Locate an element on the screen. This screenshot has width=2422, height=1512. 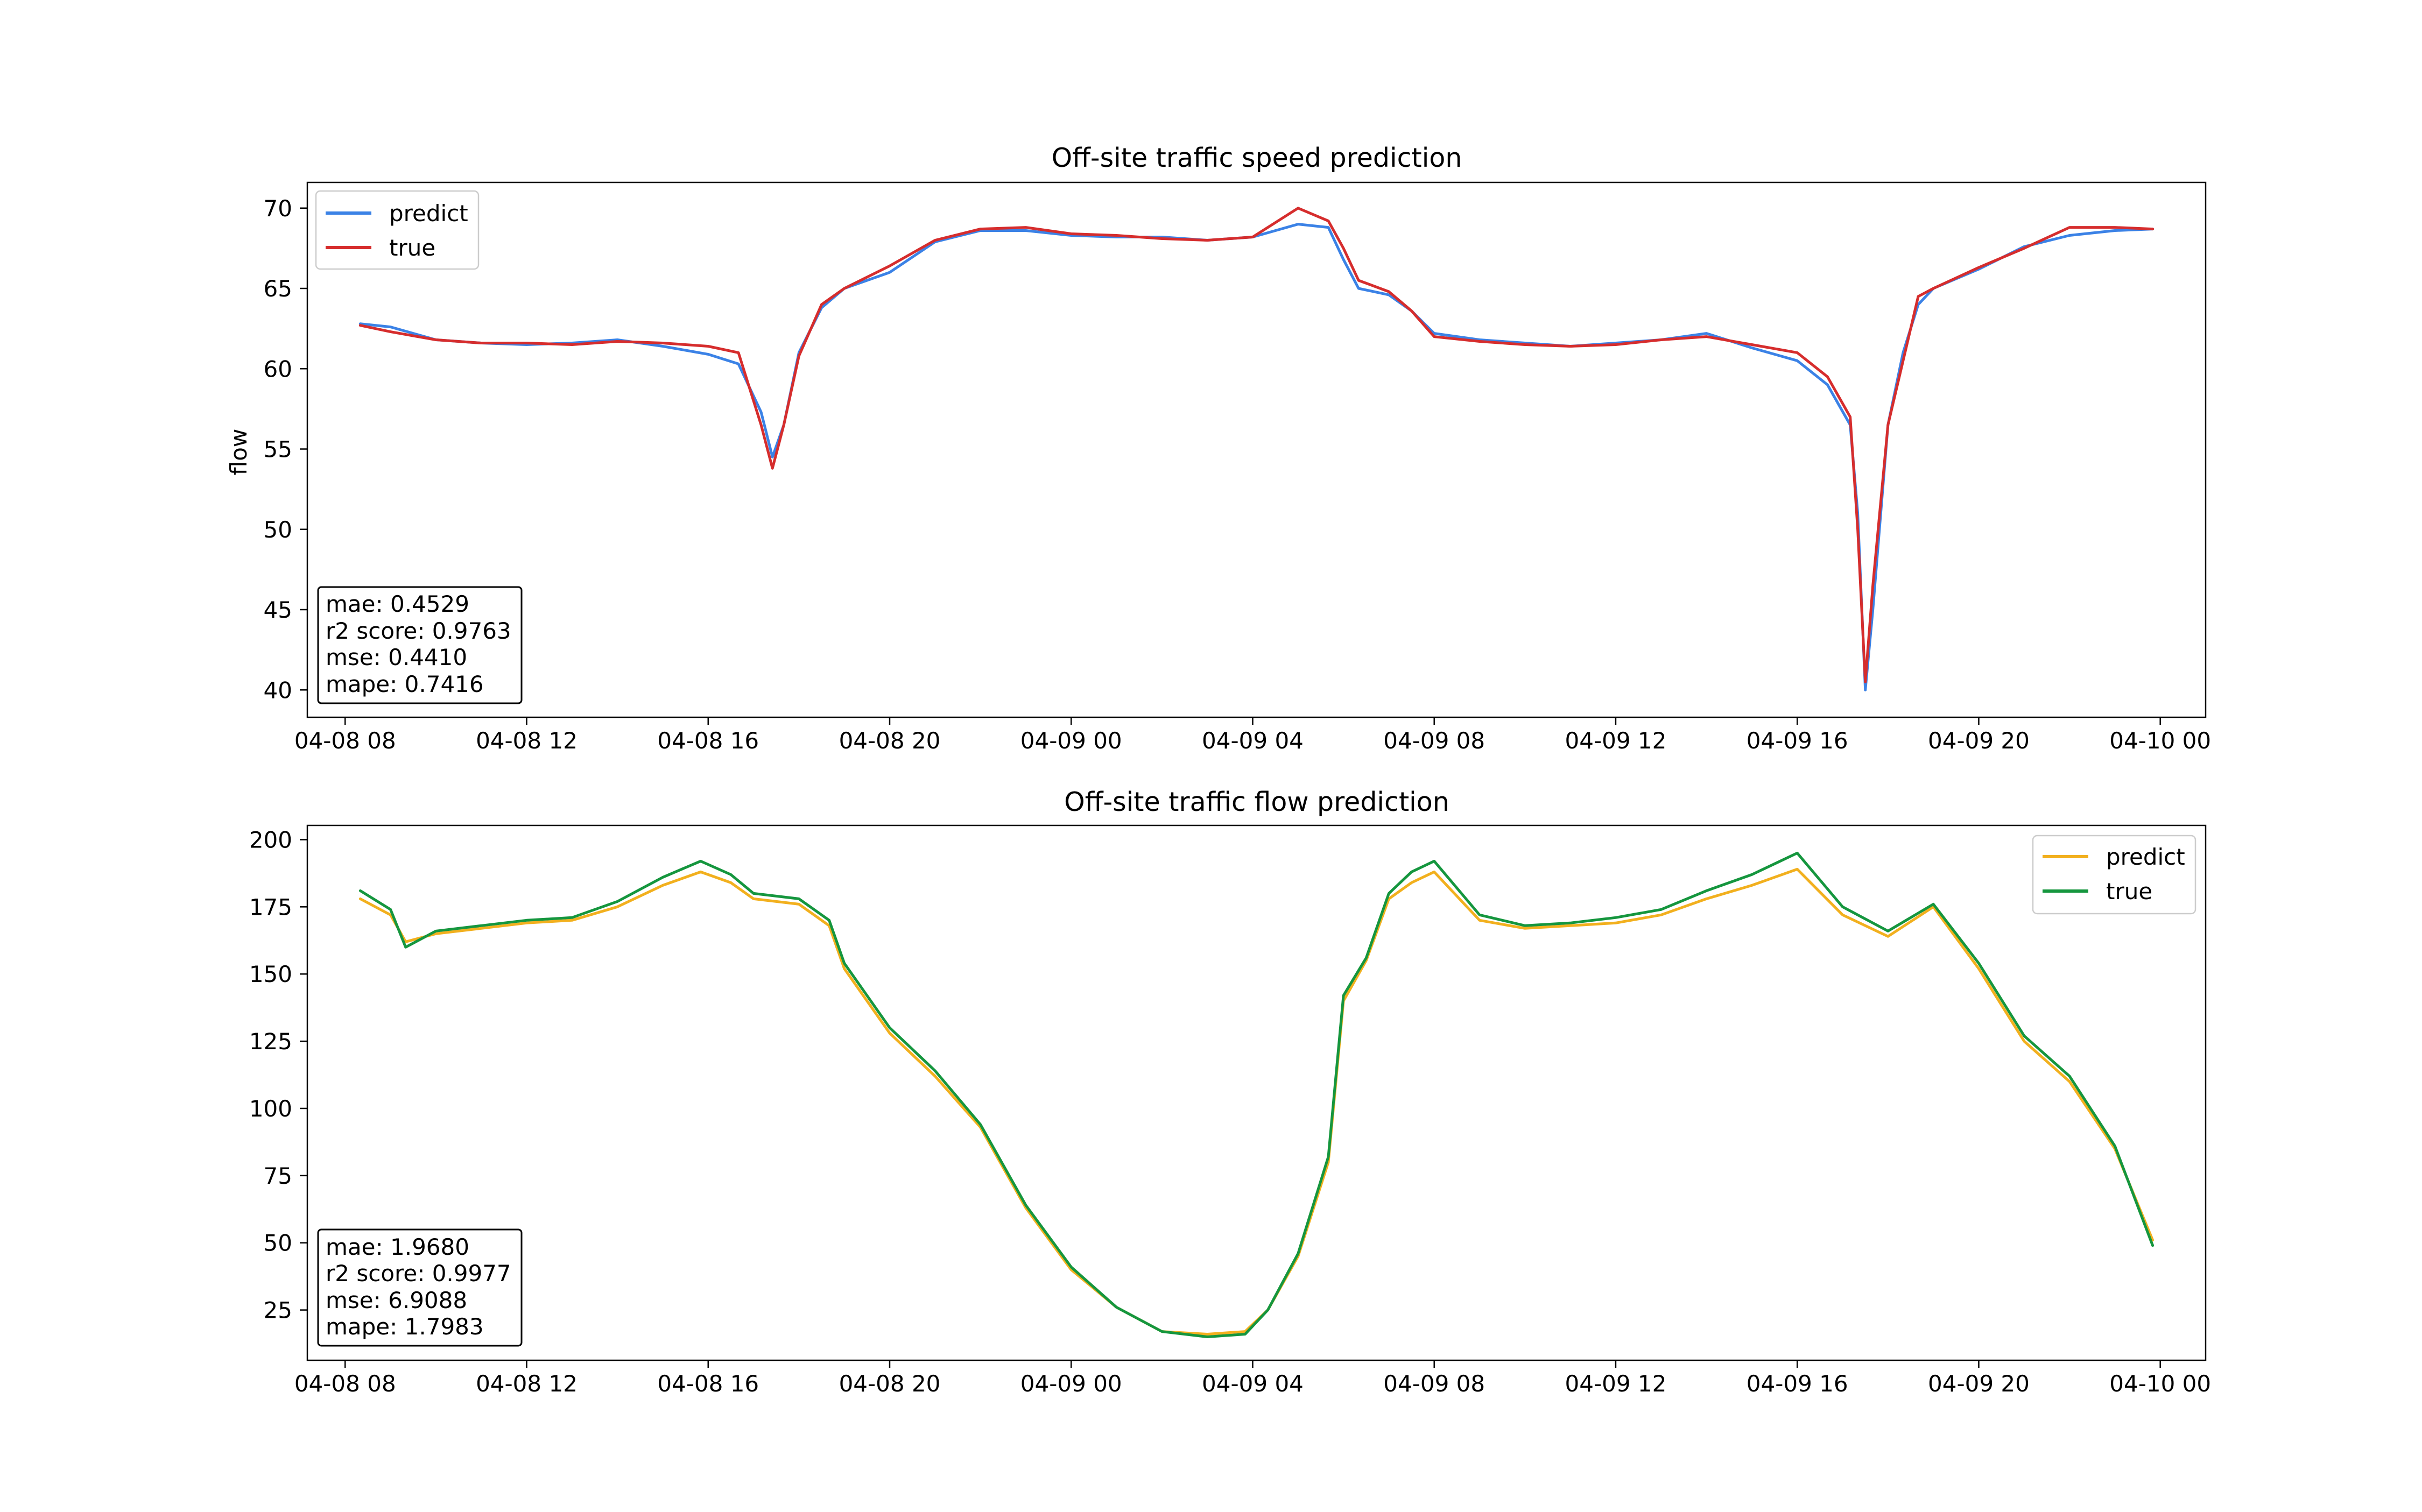
y-tick-label: 125 is located at coordinates (270, 1041).